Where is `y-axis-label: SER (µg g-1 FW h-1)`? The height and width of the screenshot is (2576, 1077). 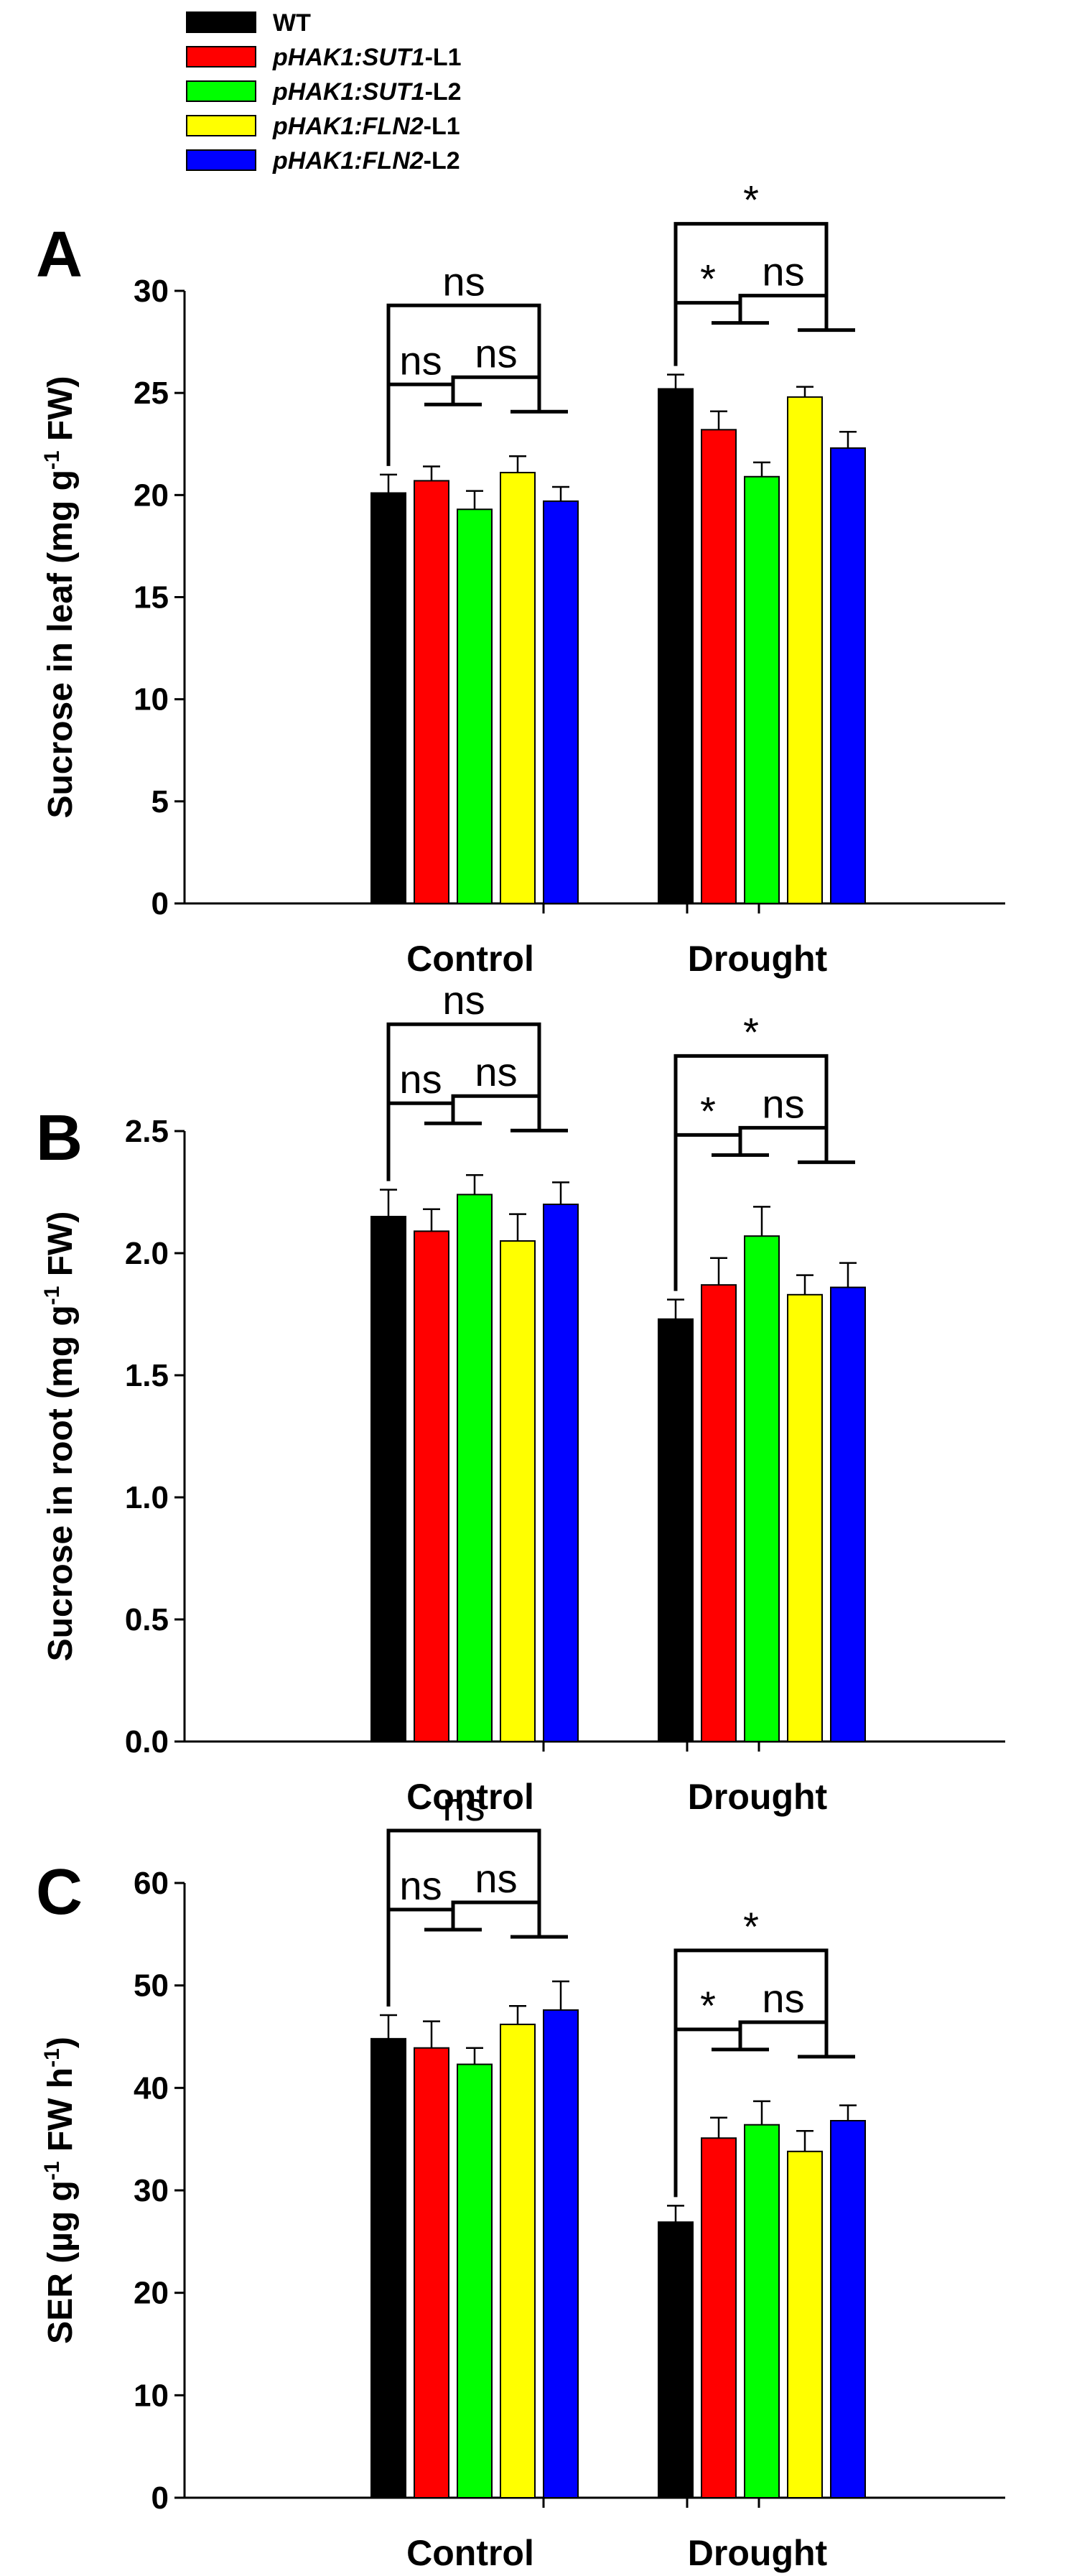 y-axis-label: SER (µg g-1 FW h-1) is located at coordinates (60, 2190).